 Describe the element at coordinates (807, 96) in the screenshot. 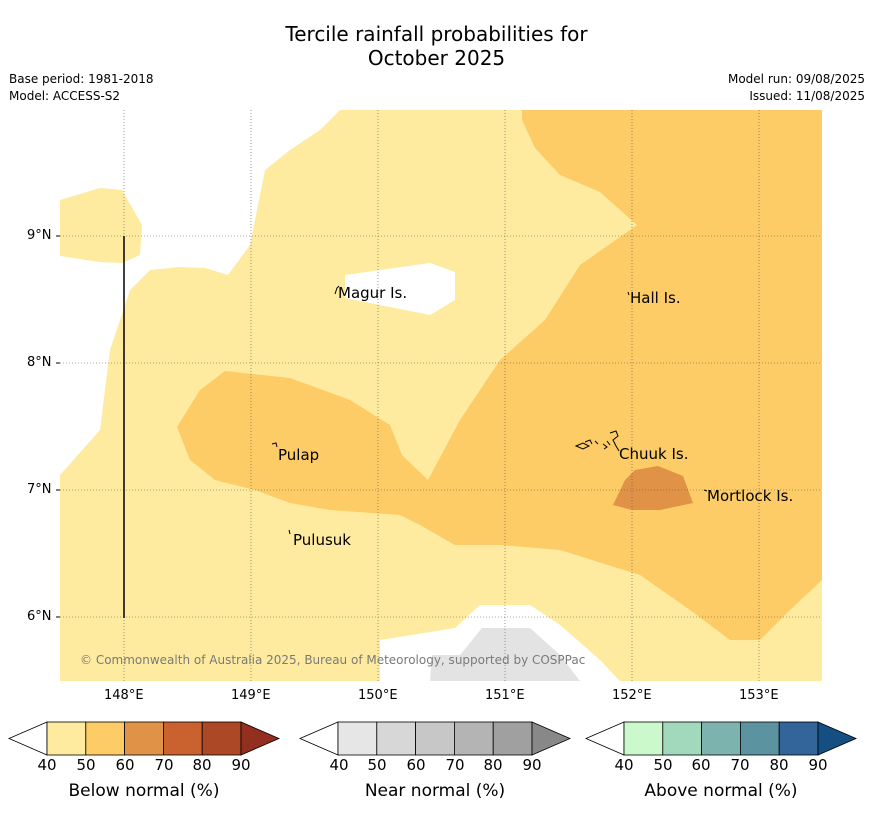

I see `issued-date: Issued: 11/08/2025` at that location.